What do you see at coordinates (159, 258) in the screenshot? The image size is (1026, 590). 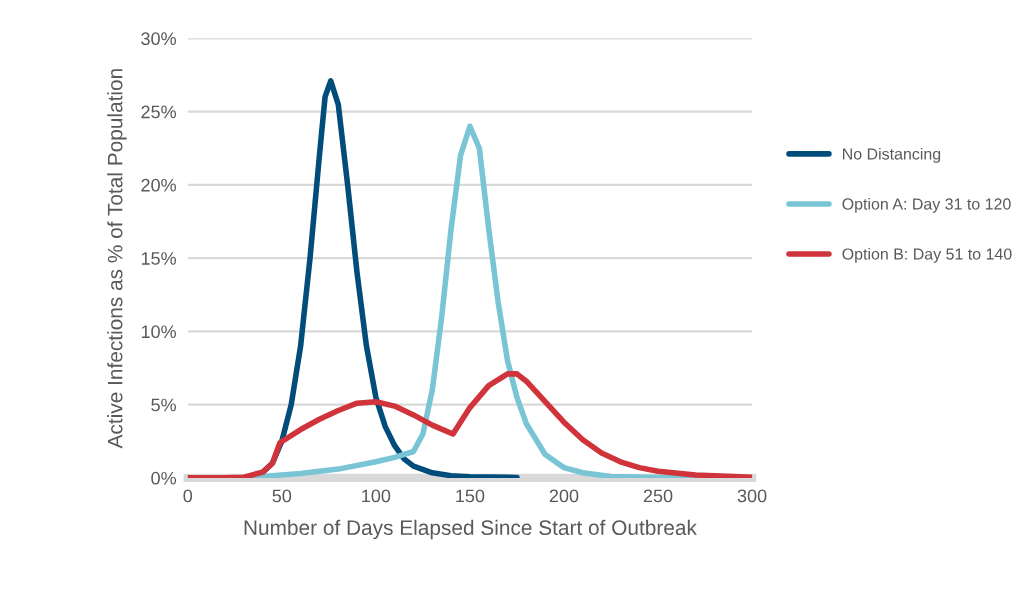 I see `y-tick-label: 15%` at bounding box center [159, 258].